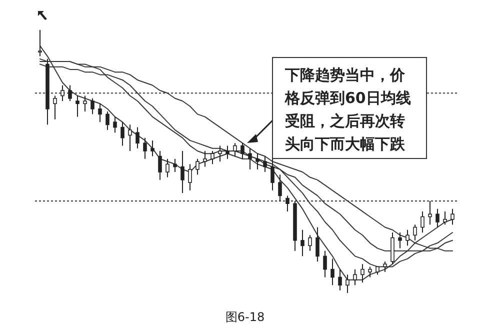  I want to click on text: 图6-18, so click(245, 317).